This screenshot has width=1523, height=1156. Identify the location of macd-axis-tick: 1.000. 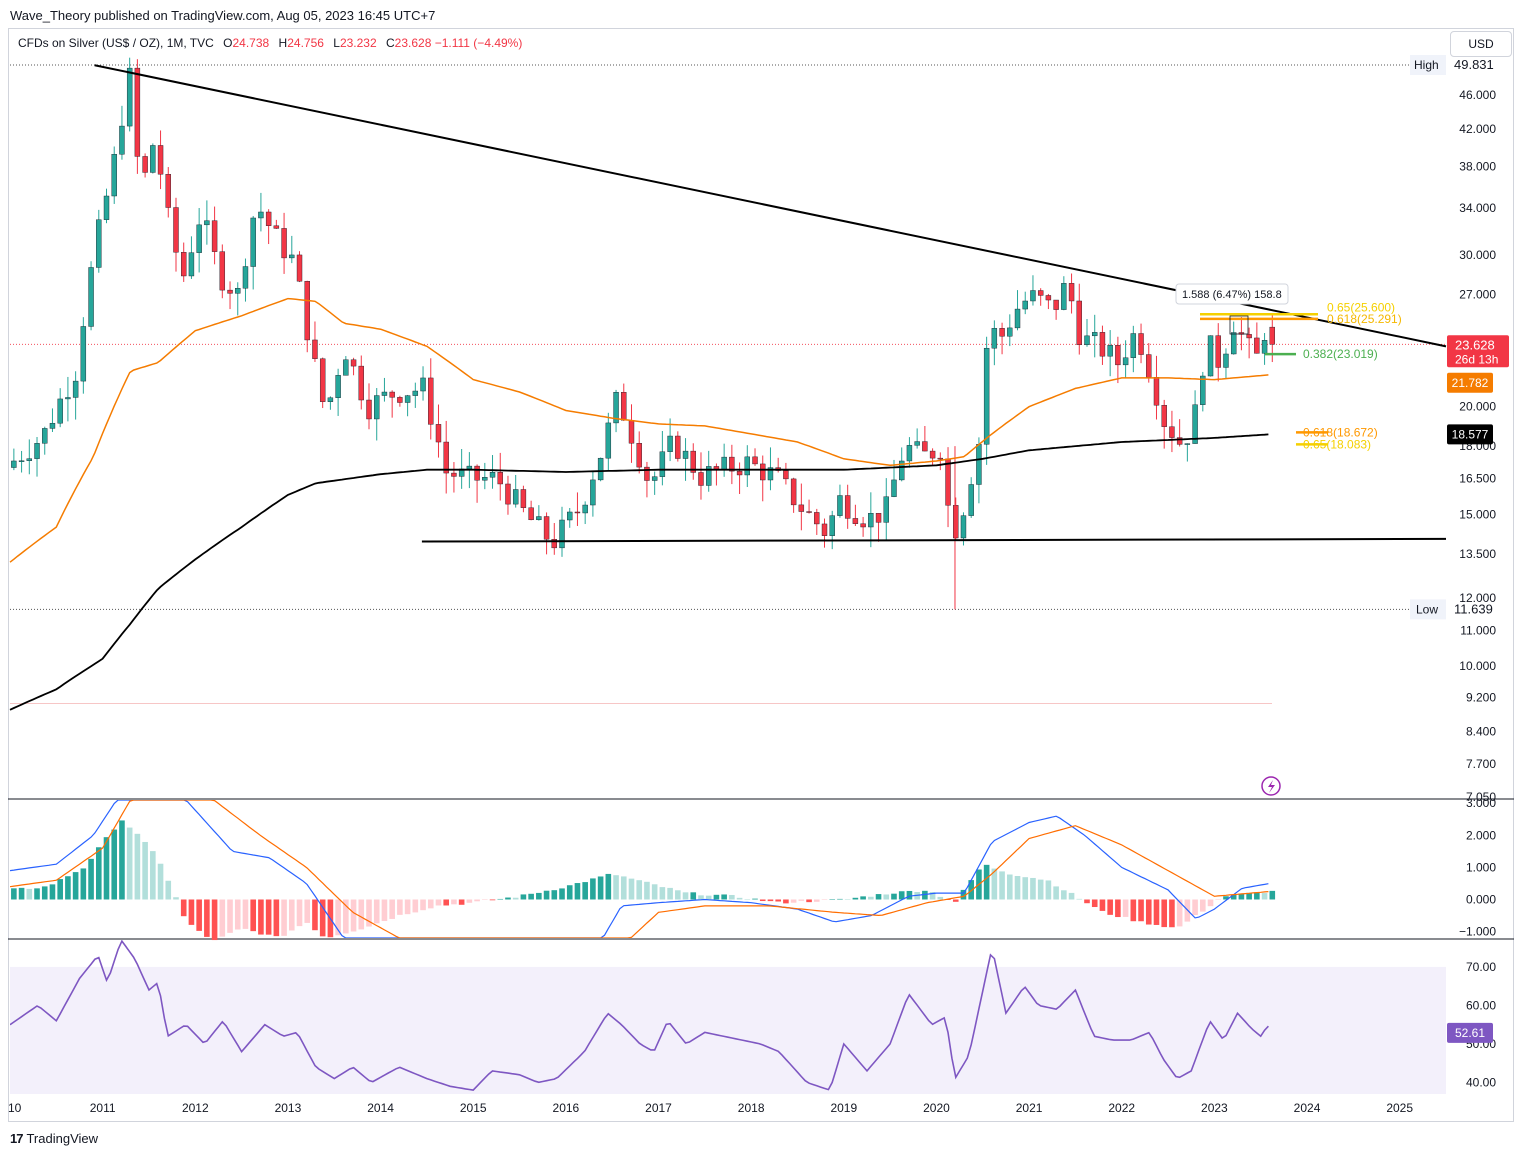
(1481, 867).